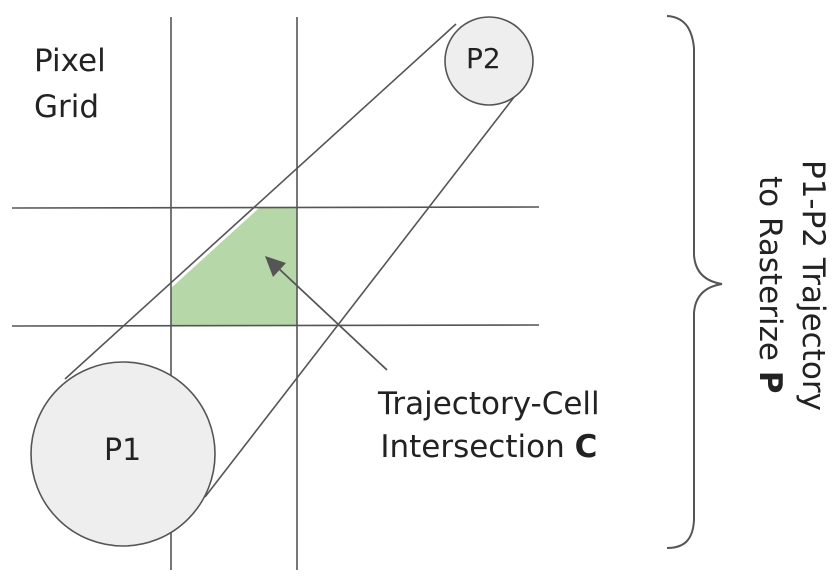  Describe the element at coordinates (770, 274) in the screenshot. I see `trajectory-label-text: to Rasterize` at that location.